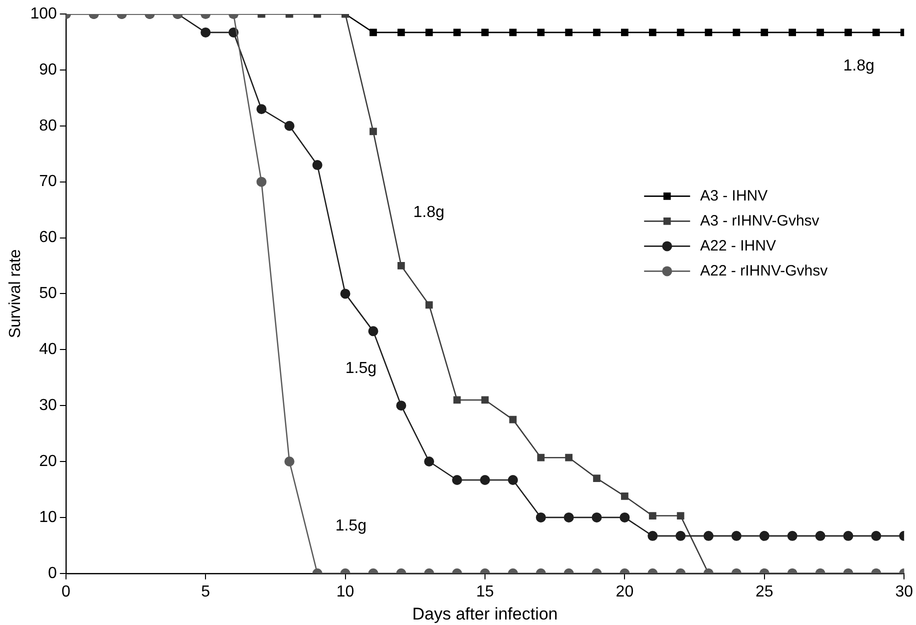  What do you see at coordinates (15, 293) in the screenshot?
I see `y-axis-title: Survival rate` at bounding box center [15, 293].